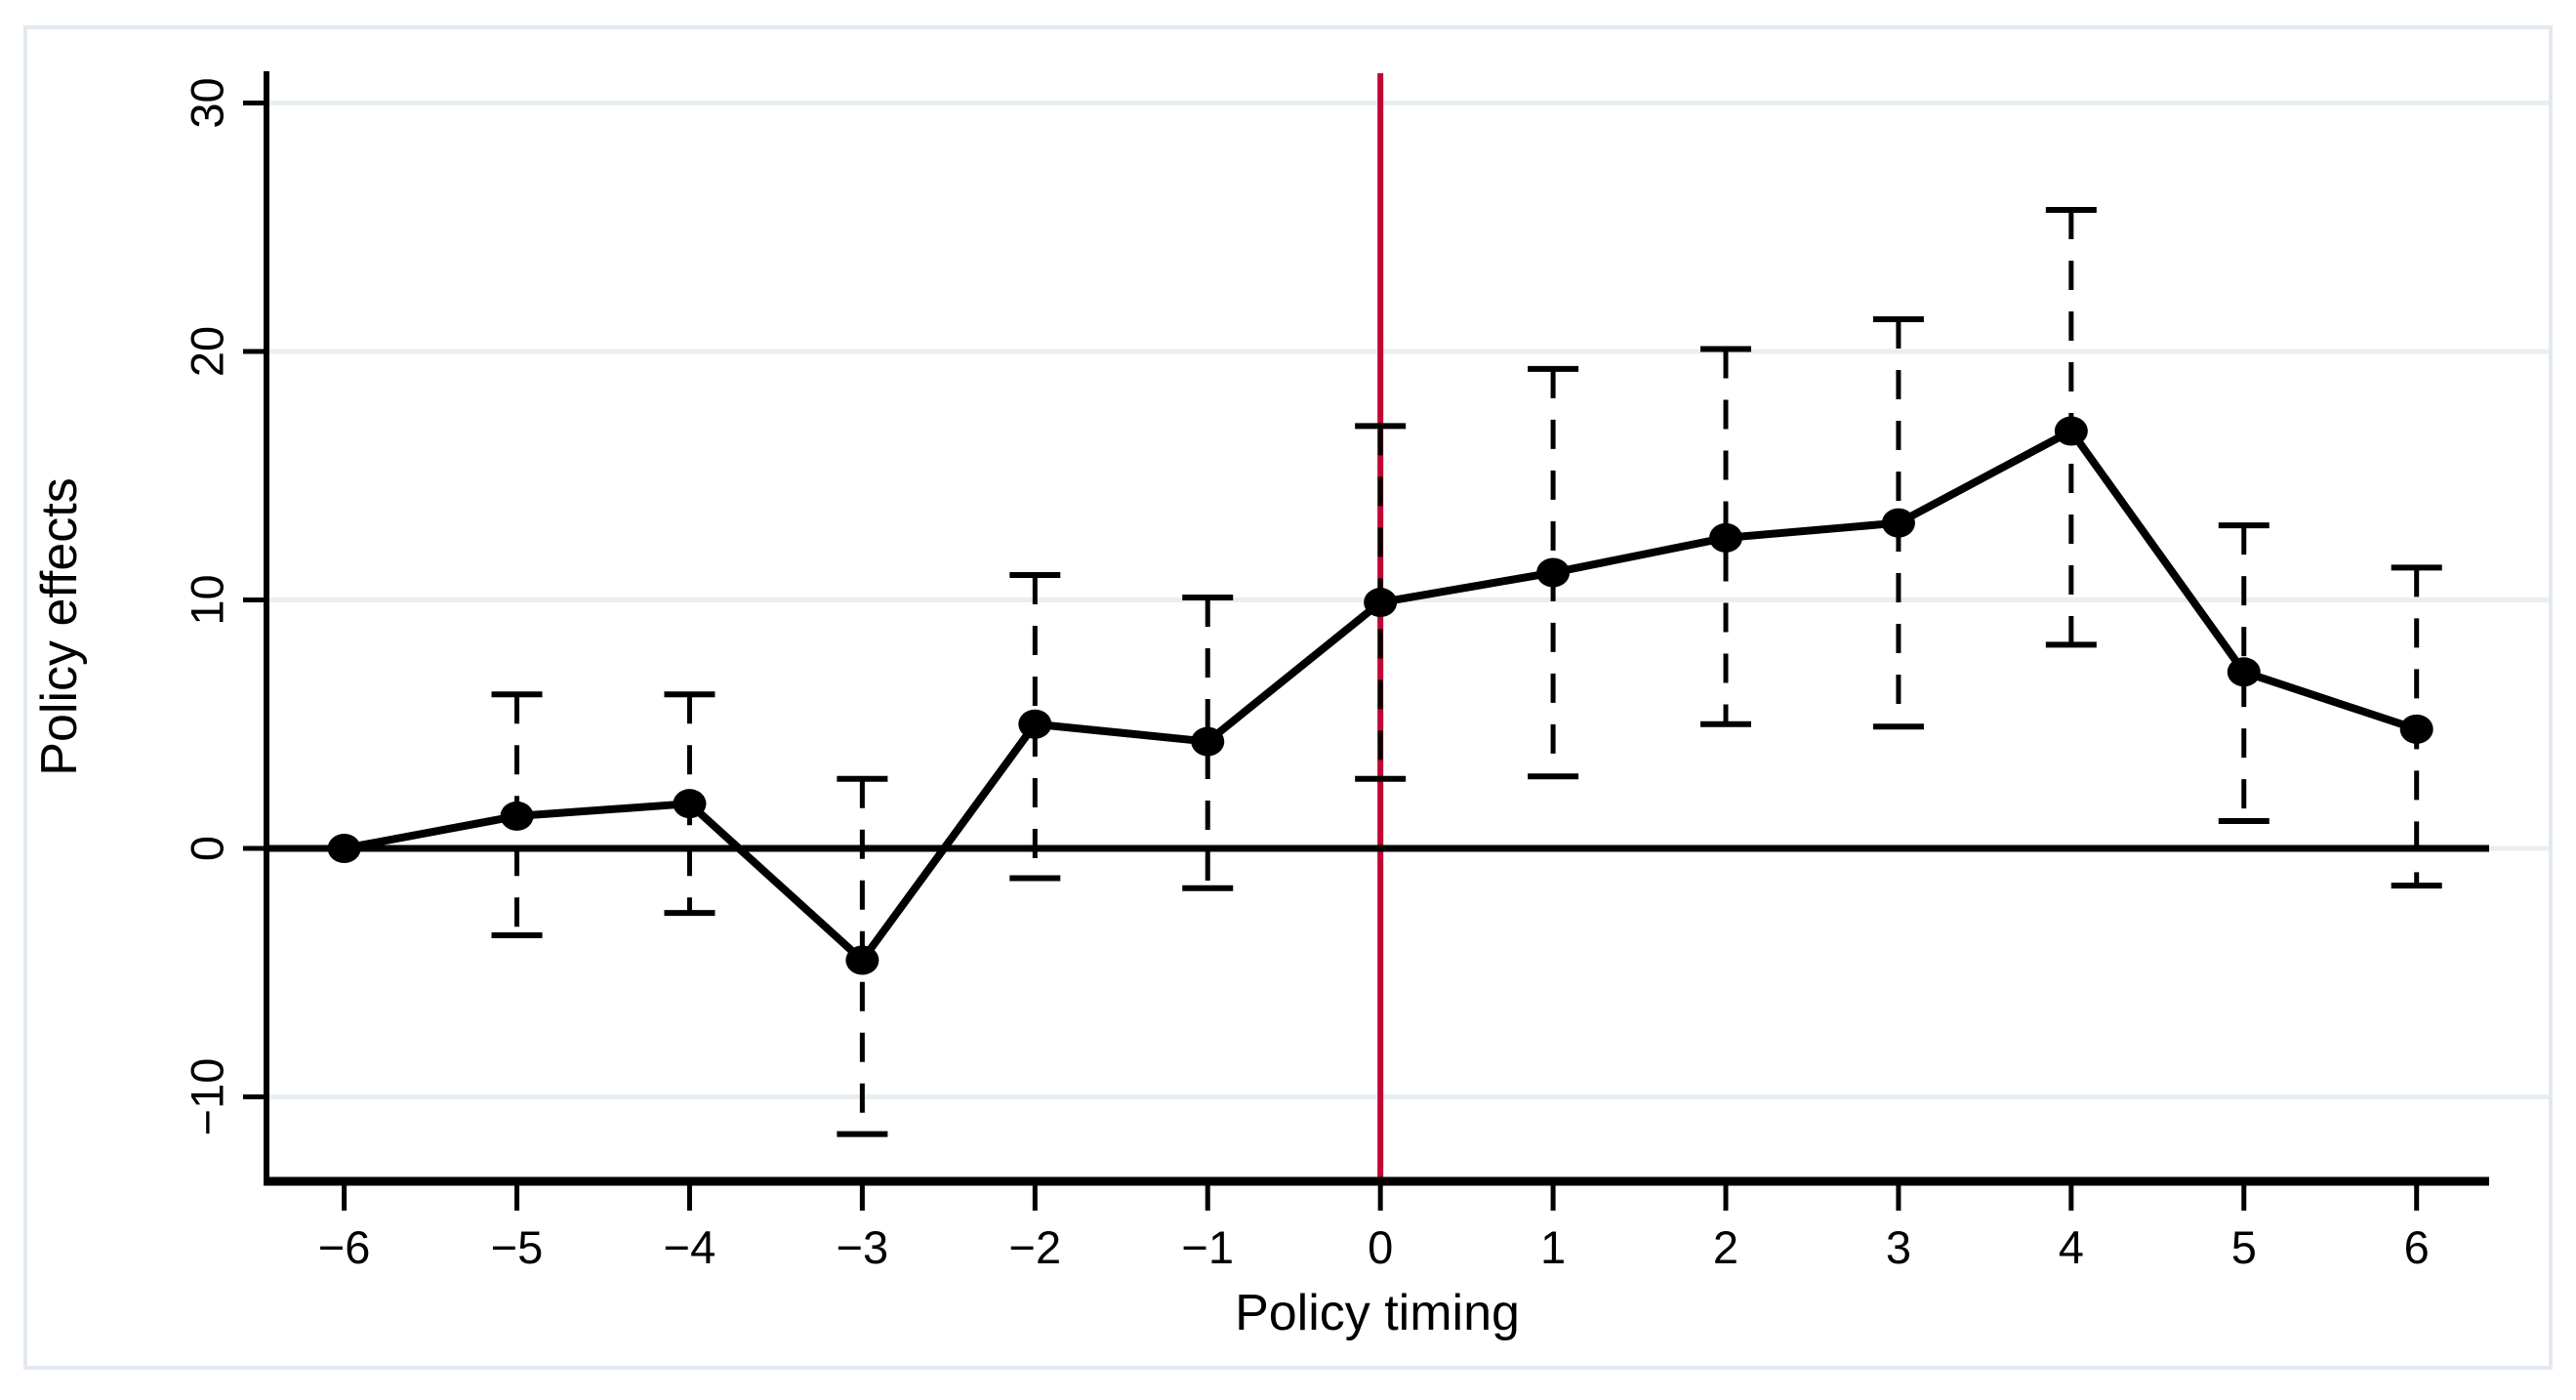 The width and height of the screenshot is (2576, 1400). I want to click on x-tick-label: −5, so click(517, 1247).